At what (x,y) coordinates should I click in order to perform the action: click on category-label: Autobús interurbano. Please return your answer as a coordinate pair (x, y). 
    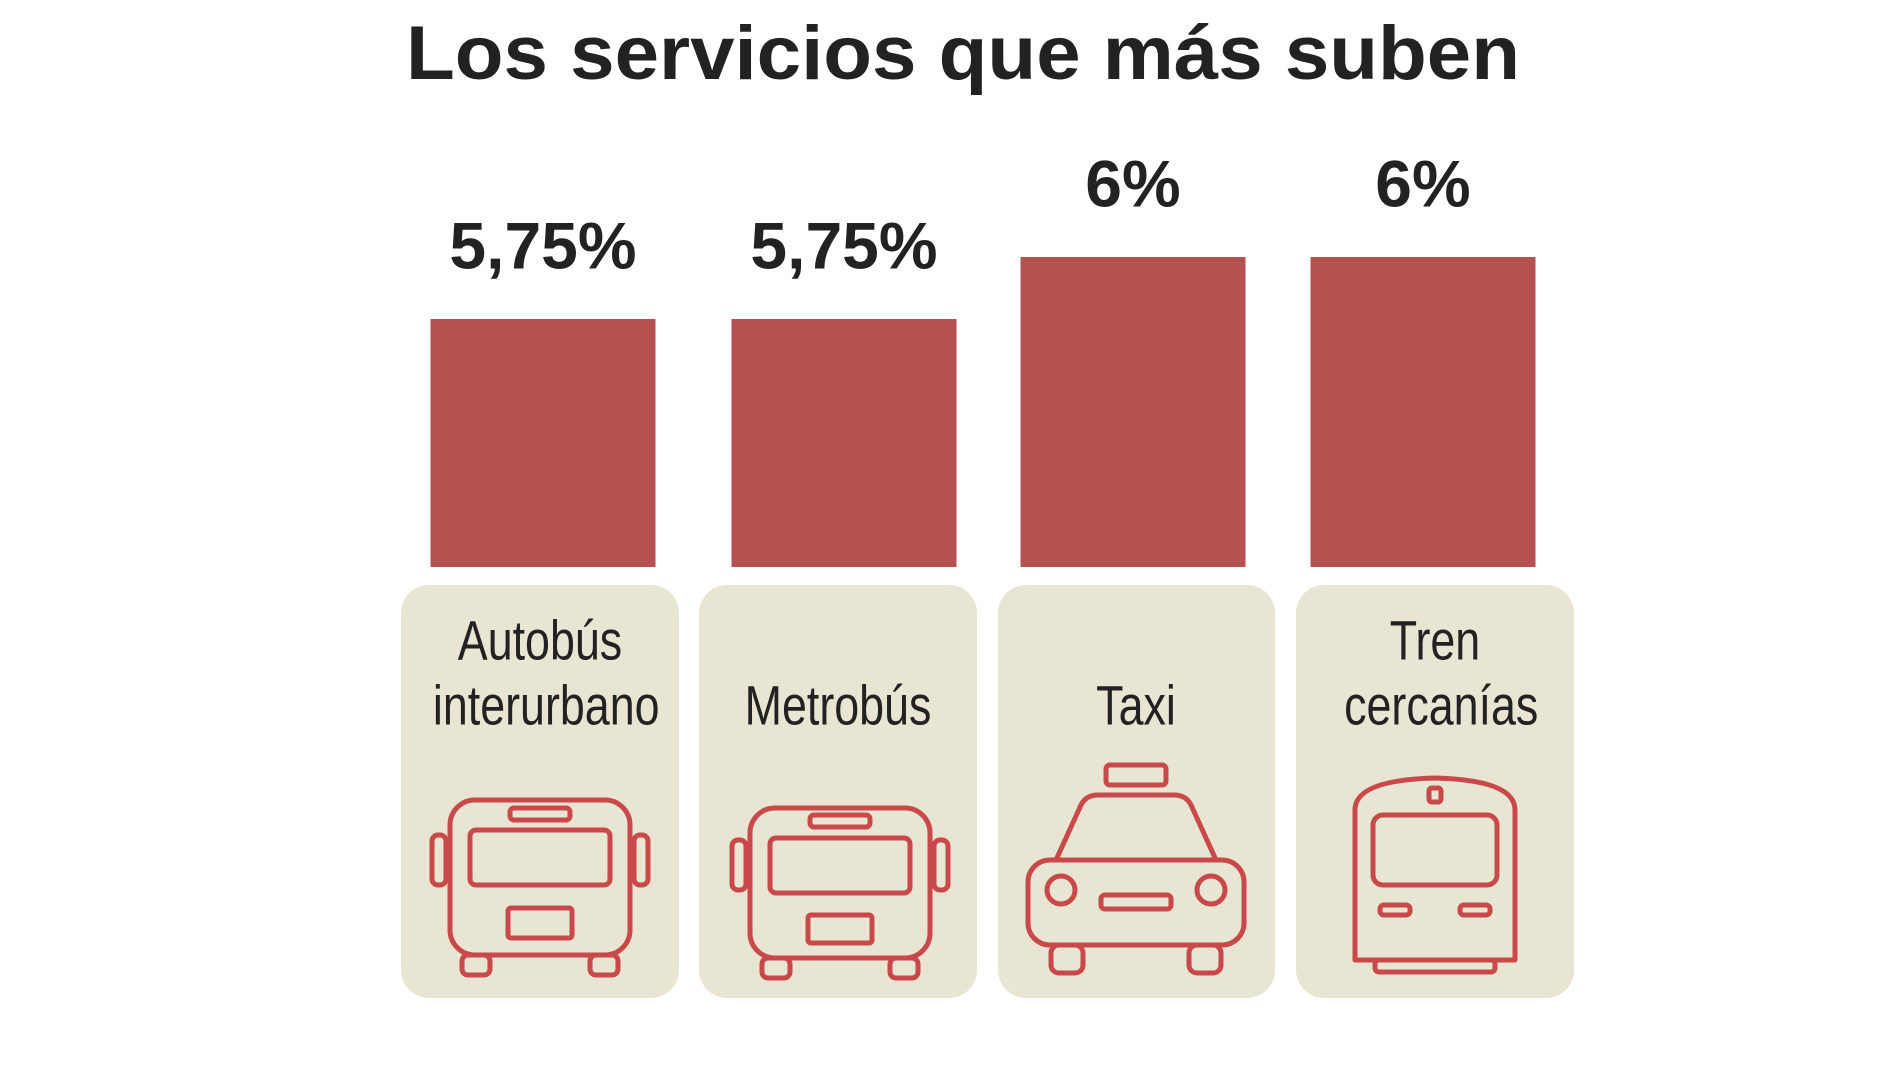
    Looking at the image, I should click on (539, 673).